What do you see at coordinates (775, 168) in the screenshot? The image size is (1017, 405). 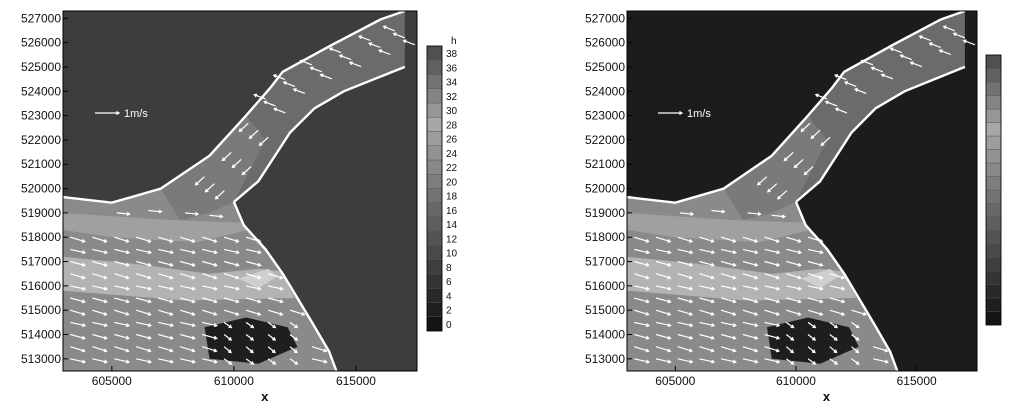 I see `confluence-water` at bounding box center [775, 168].